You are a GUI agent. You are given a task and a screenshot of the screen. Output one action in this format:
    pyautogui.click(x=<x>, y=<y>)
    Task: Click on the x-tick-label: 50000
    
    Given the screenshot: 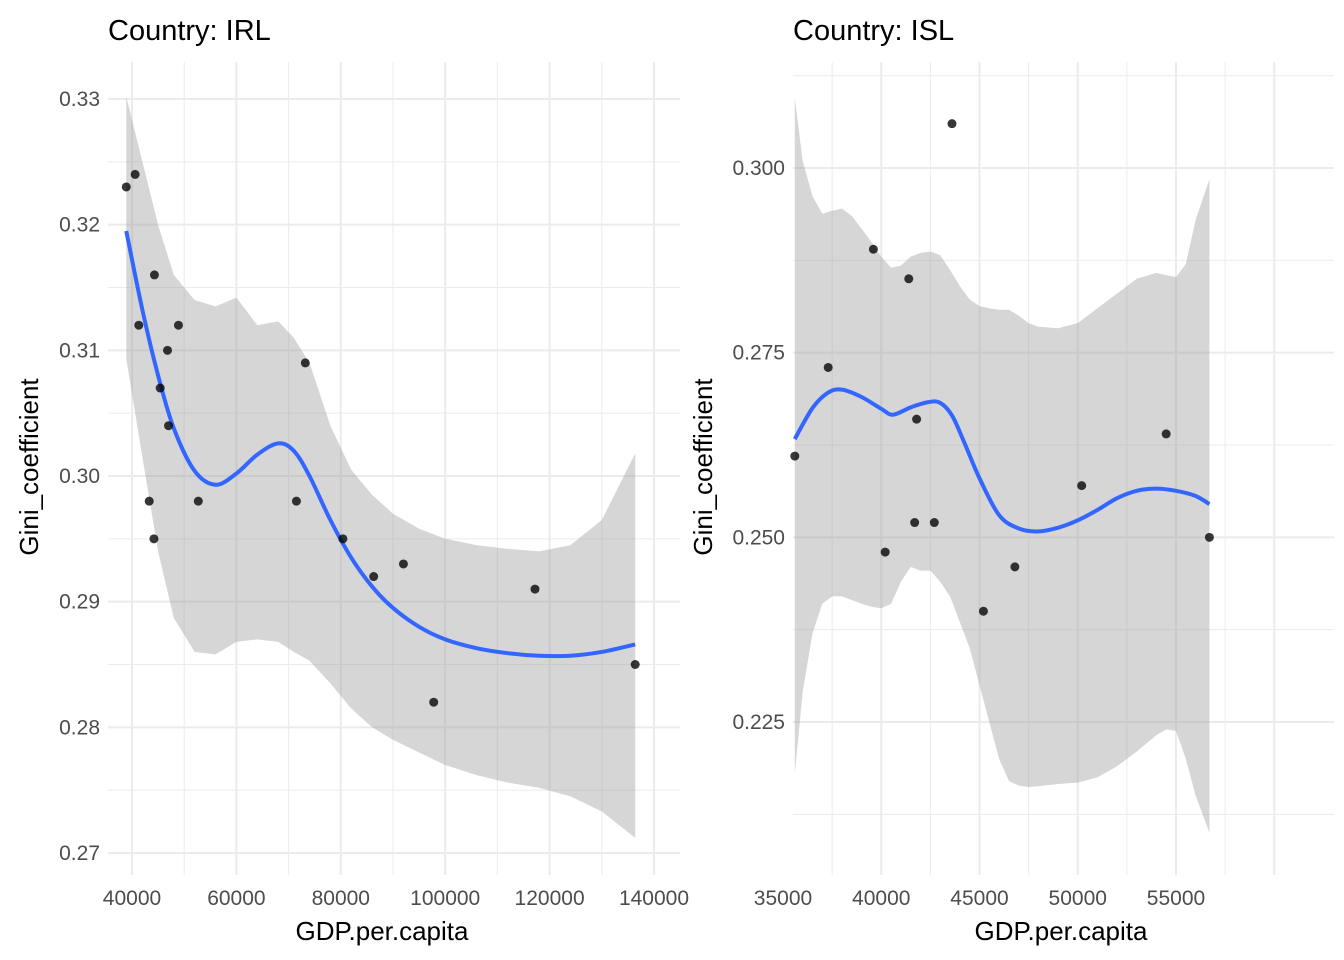 What is the action you would take?
    pyautogui.click(x=1078, y=898)
    